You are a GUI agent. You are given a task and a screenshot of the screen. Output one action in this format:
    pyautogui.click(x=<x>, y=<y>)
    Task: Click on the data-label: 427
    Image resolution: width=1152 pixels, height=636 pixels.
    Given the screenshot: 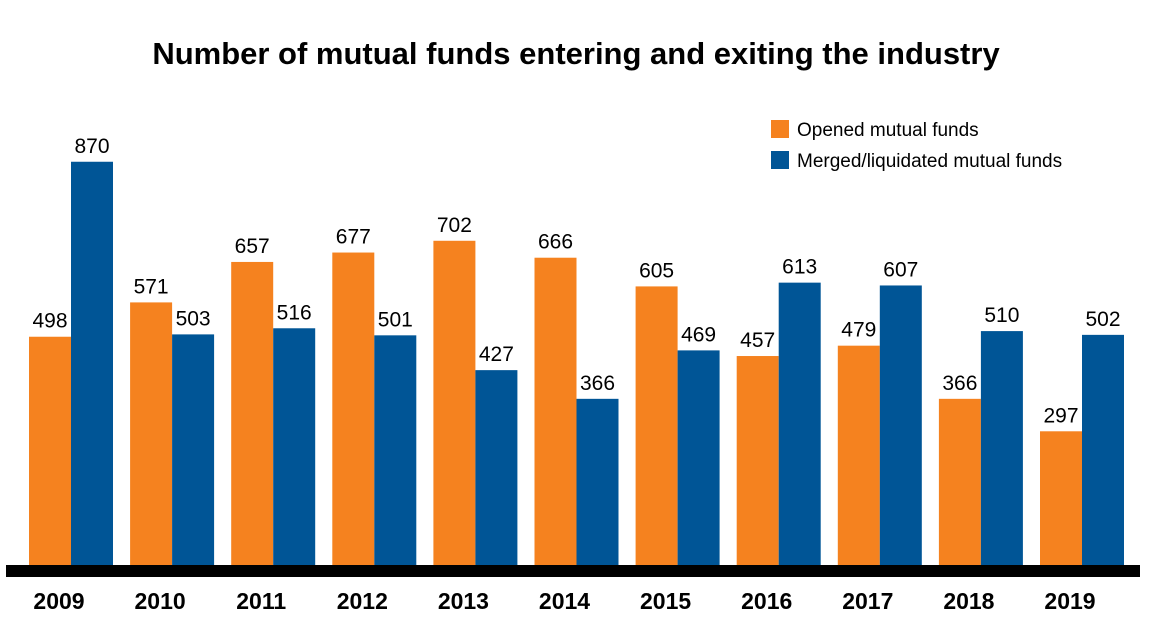 What is the action you would take?
    pyautogui.click(x=496, y=354)
    